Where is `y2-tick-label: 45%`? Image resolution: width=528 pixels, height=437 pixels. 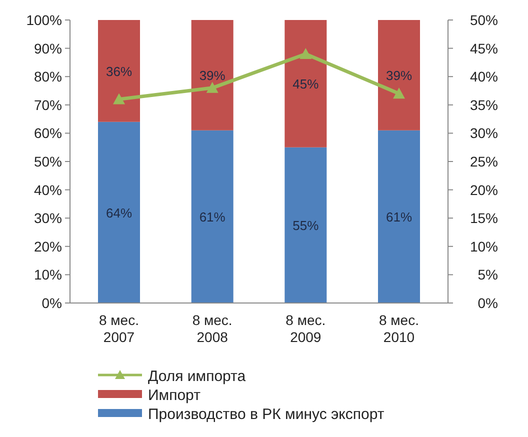 y2-tick-label: 45% is located at coordinates (484, 48).